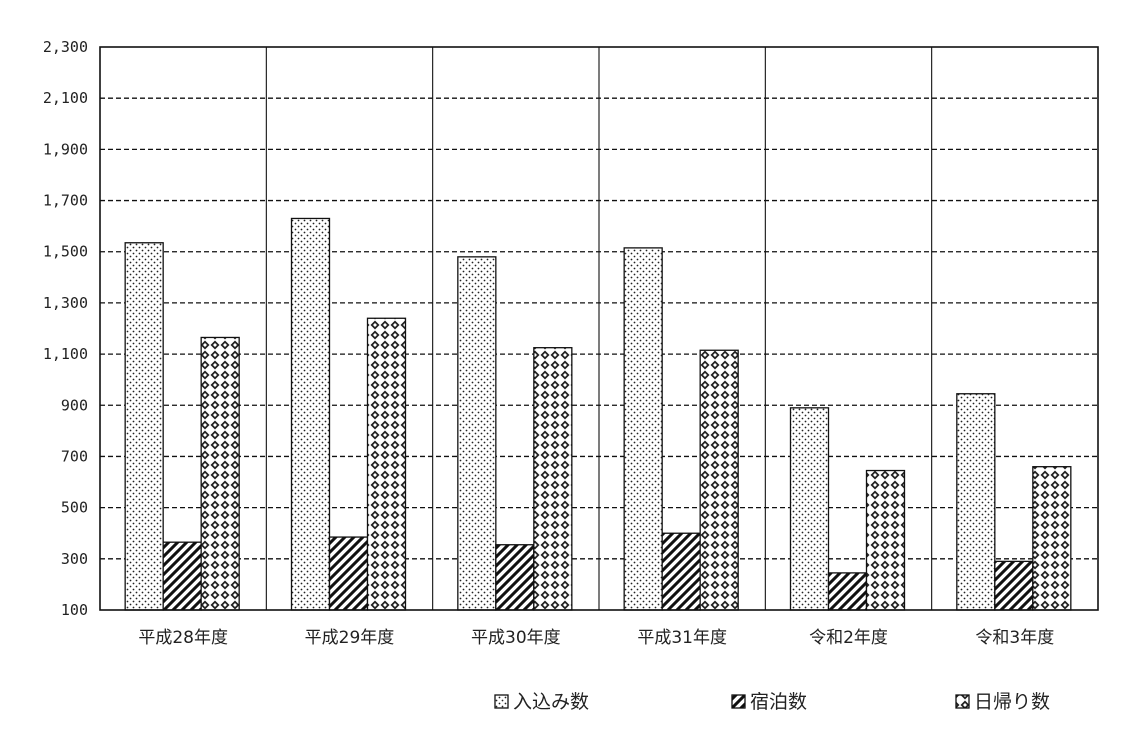  I want to click on x-tick-label: 平成29年度, so click(350, 638).